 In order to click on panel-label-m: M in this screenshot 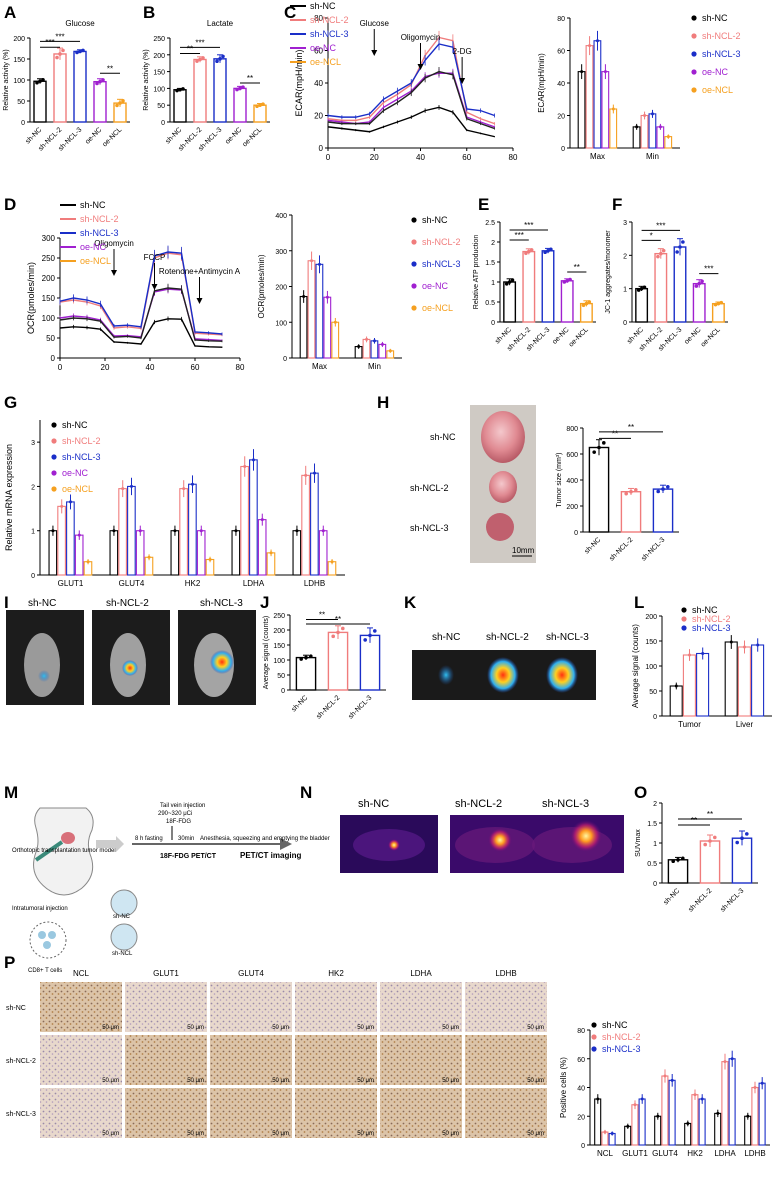, I will do `click(11, 792)`.